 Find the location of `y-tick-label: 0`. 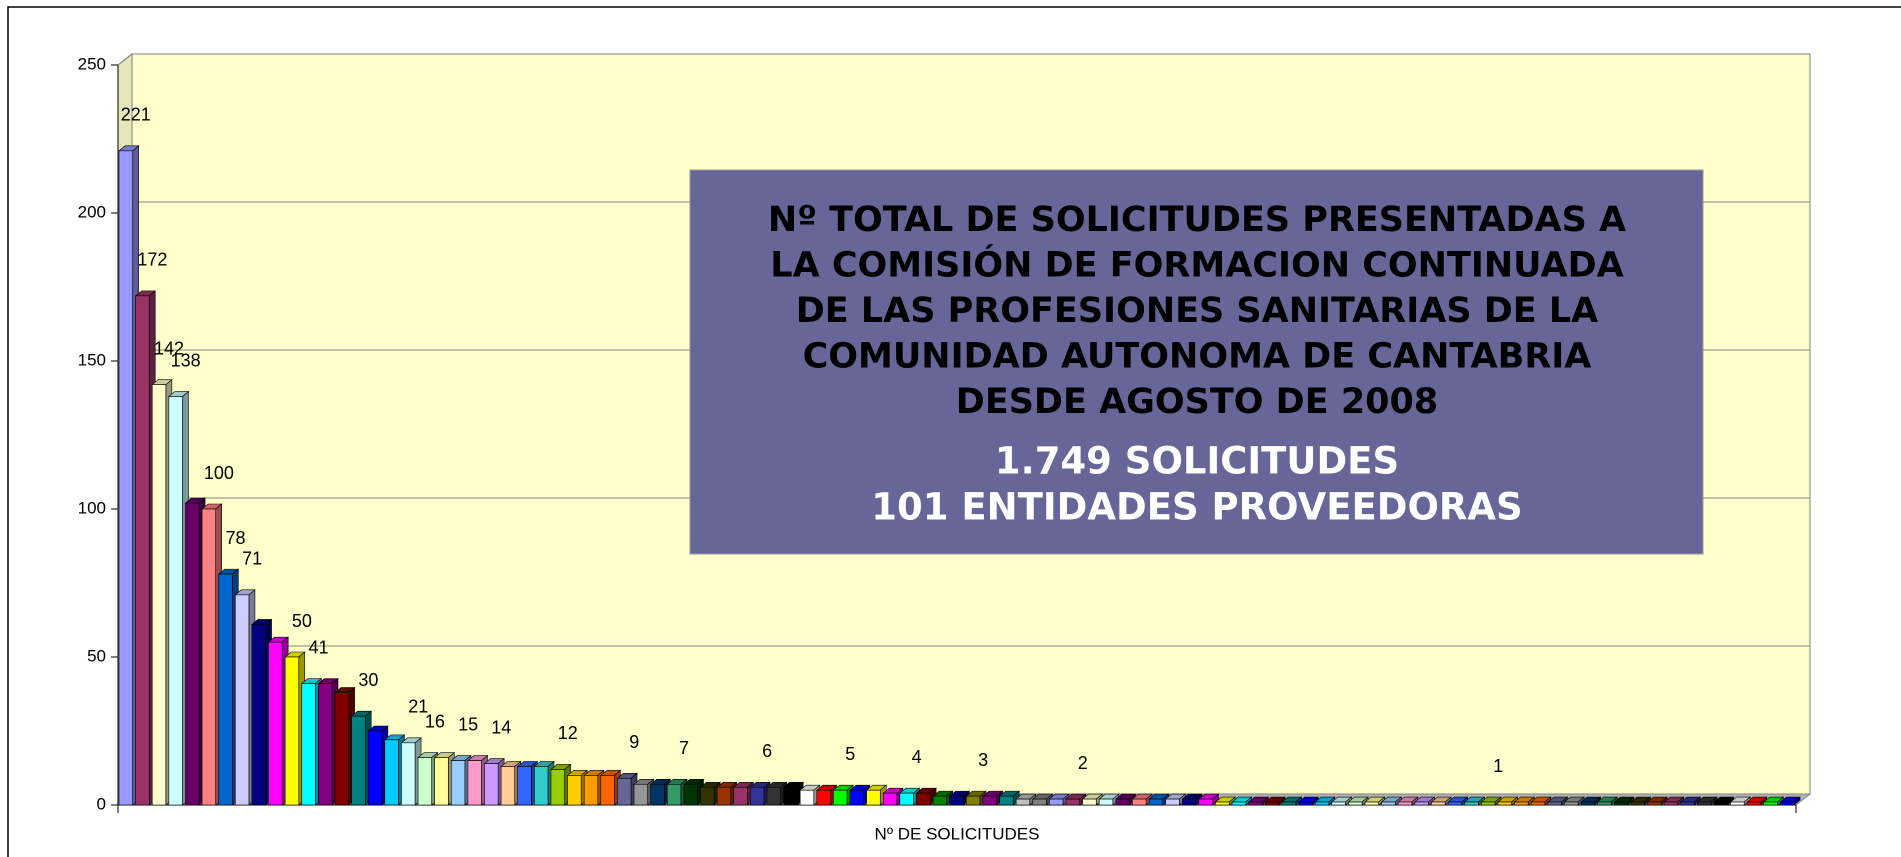

y-tick-label: 0 is located at coordinates (101, 803).